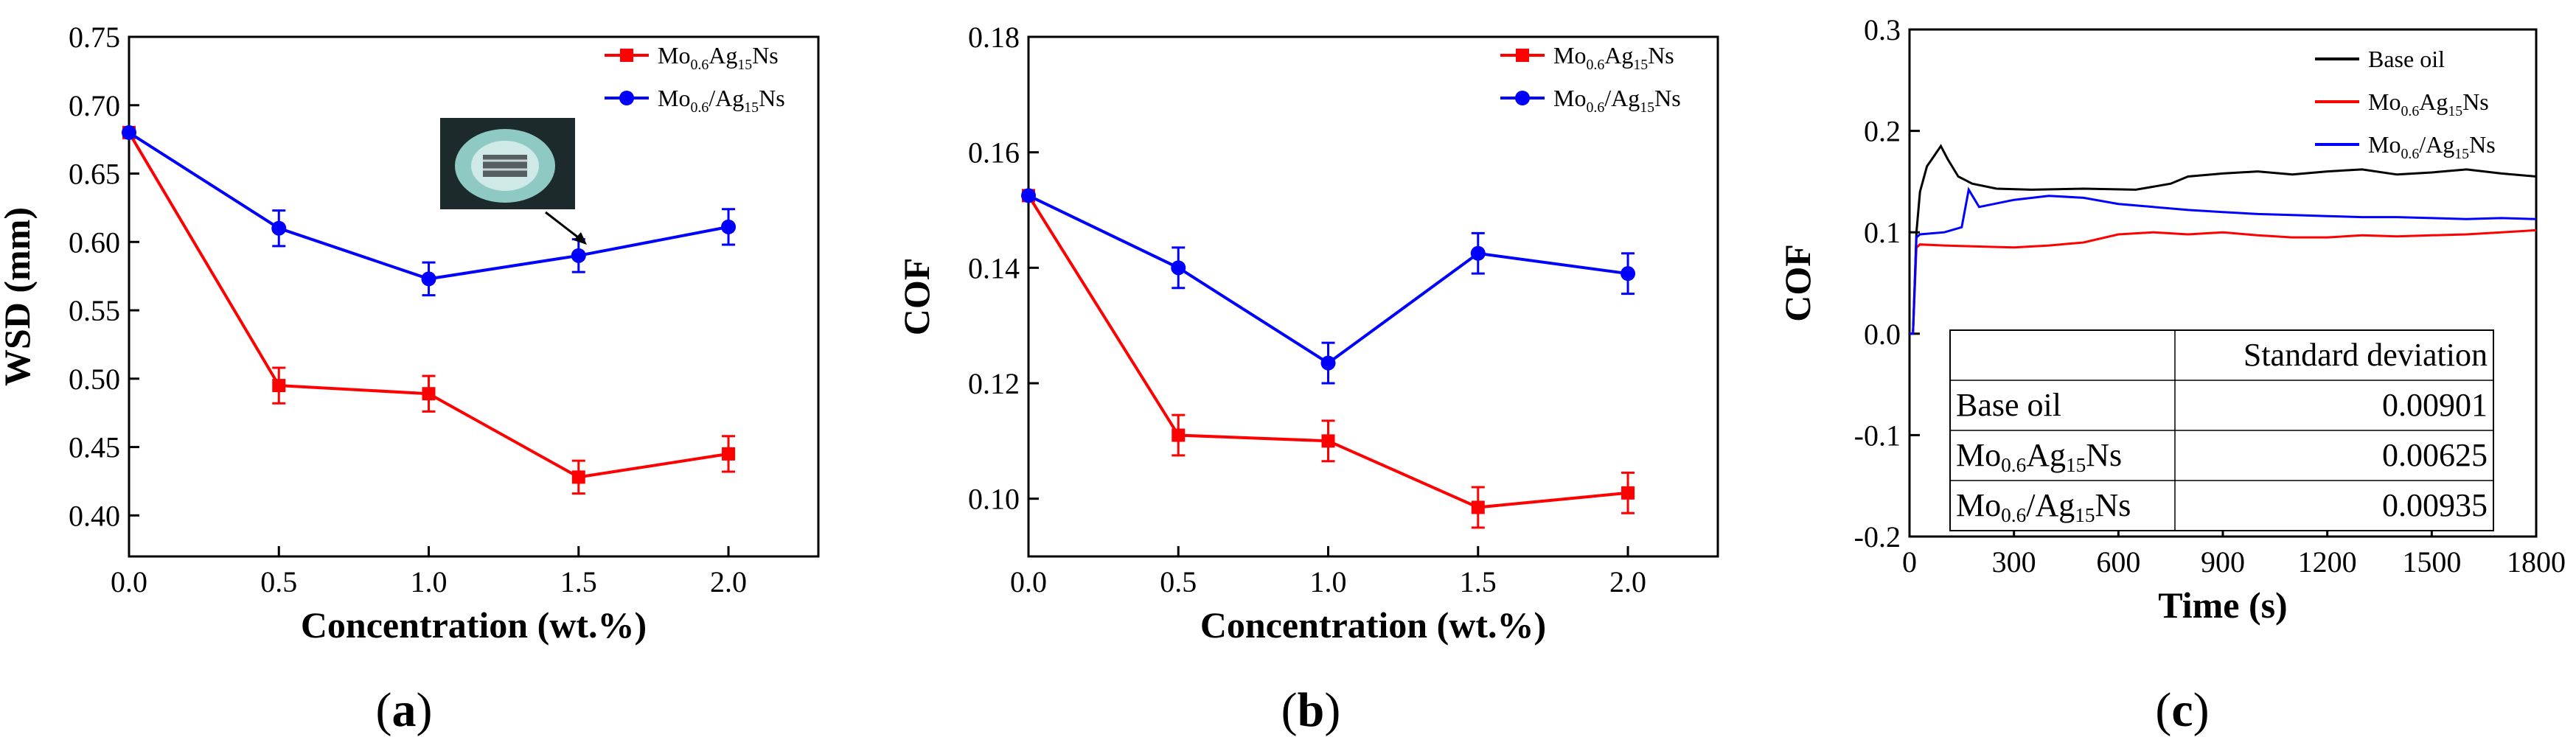 This screenshot has height=751, width=2576. Describe the element at coordinates (404, 710) in the screenshot. I see `panel-label: (a)` at that location.